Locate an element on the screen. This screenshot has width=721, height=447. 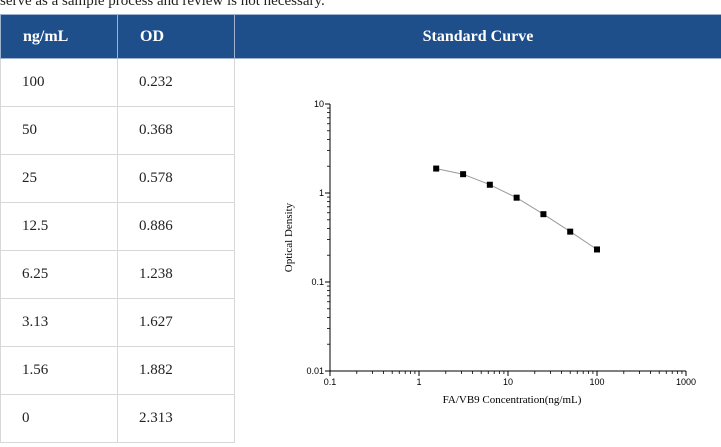
od-cell: 0.886 is located at coordinates (176, 226).